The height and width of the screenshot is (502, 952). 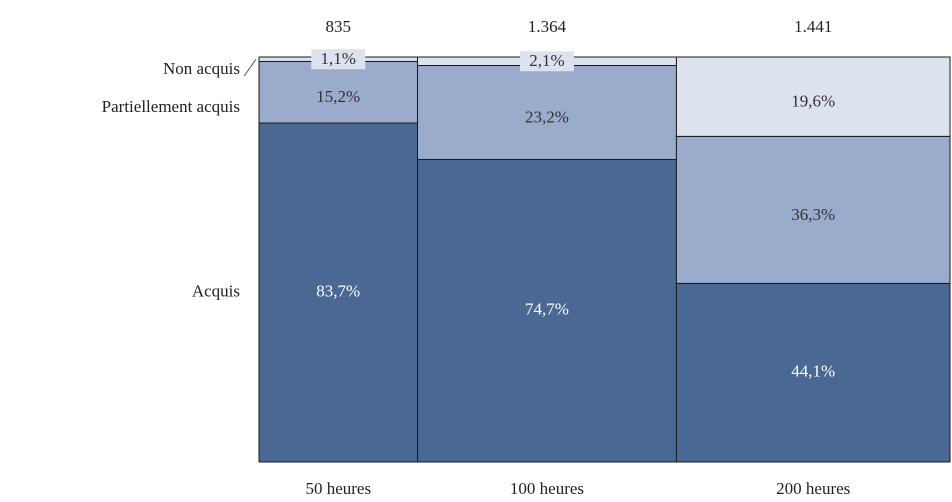 I want to click on count-label: 1.364, so click(x=547, y=26).